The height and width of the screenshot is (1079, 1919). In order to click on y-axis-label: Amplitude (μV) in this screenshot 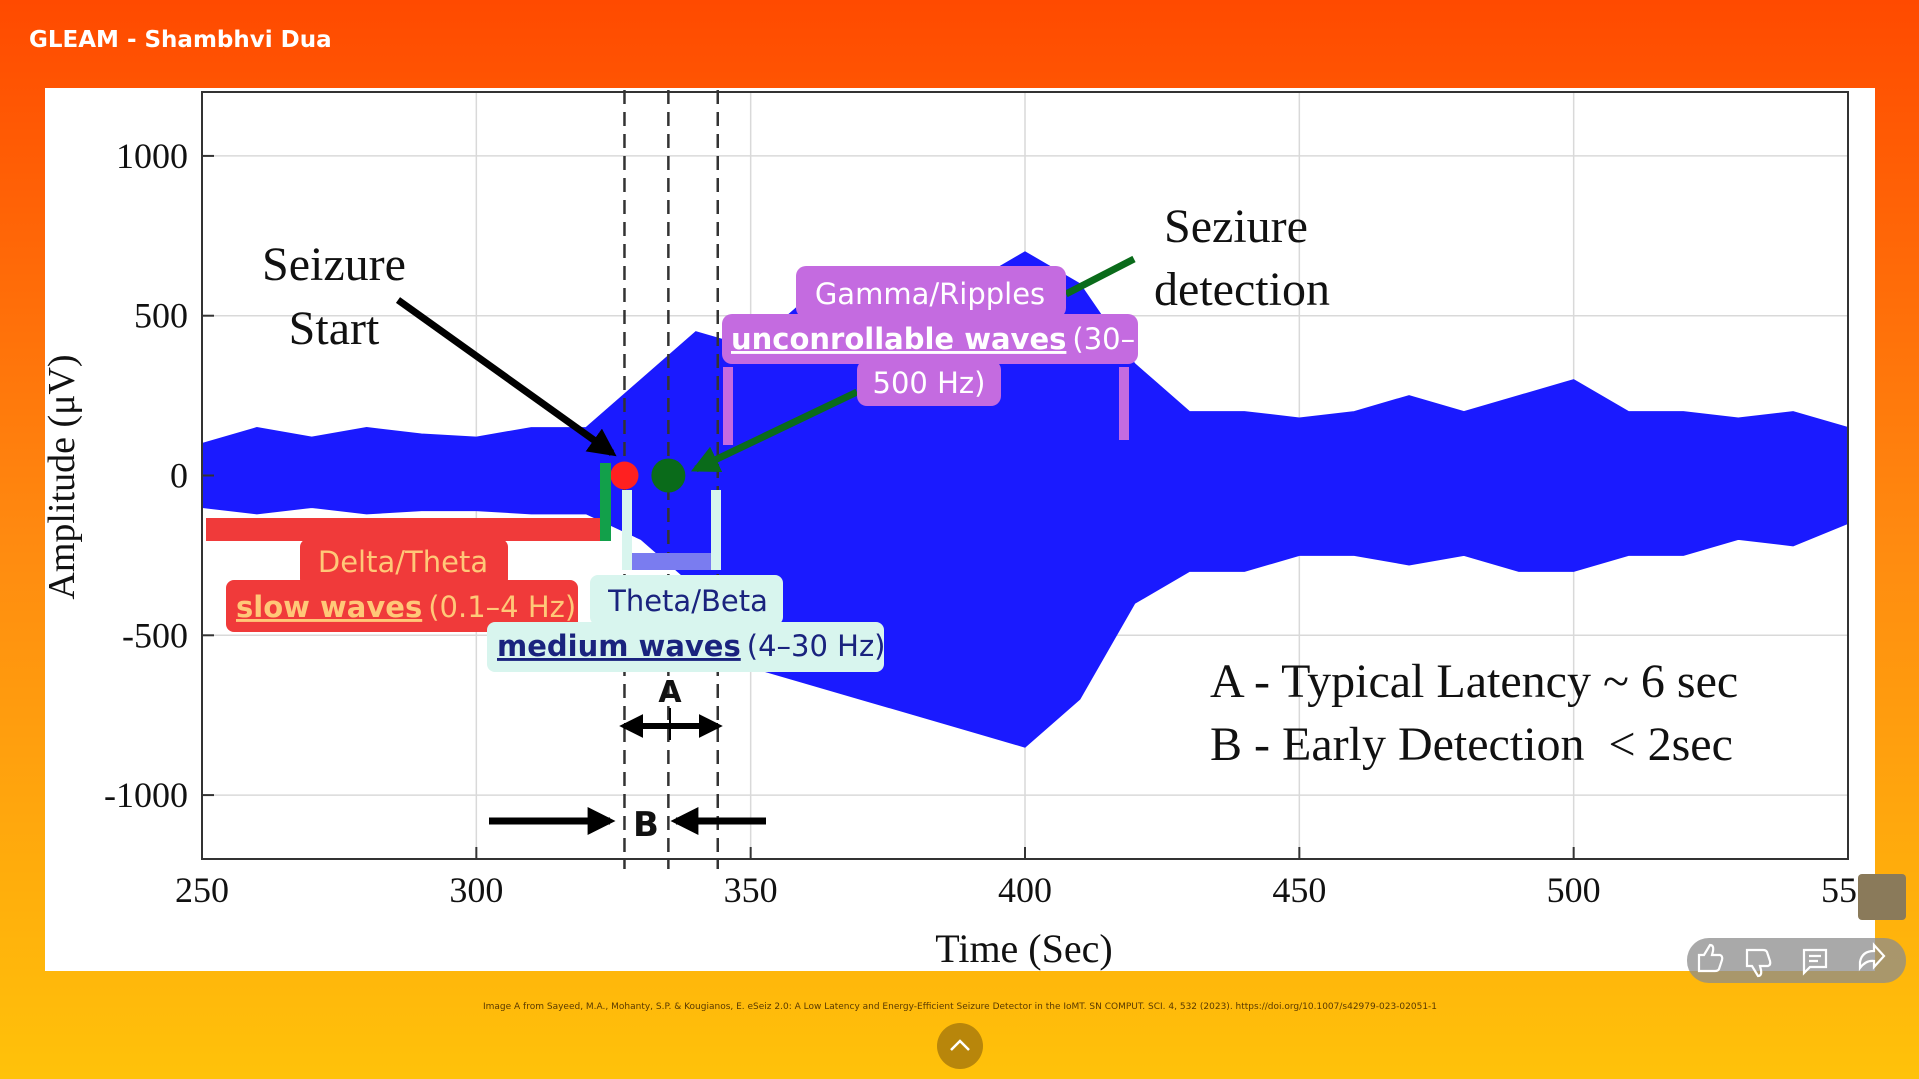, I will do `click(62, 476)`.